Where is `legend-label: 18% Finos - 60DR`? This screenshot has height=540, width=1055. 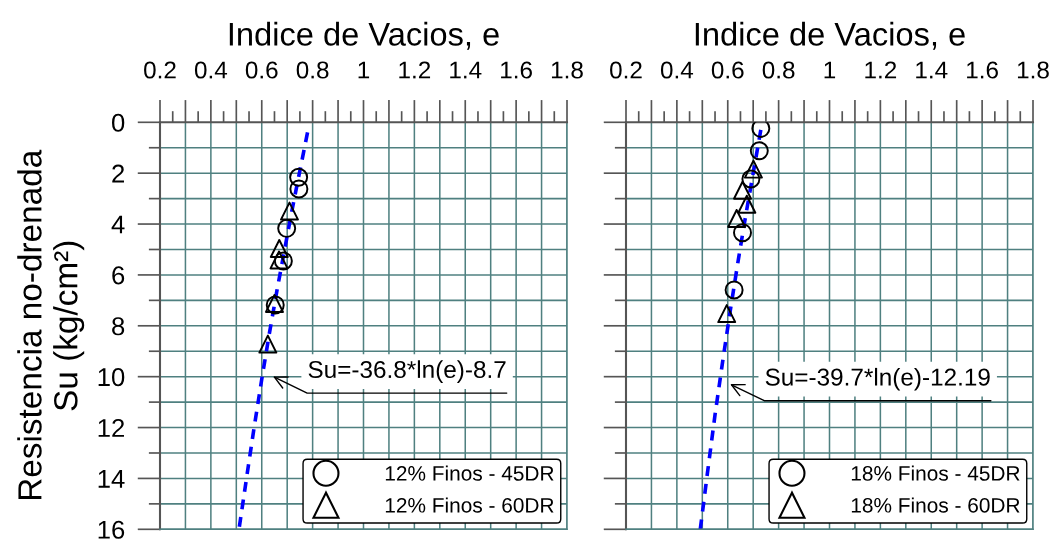 legend-label: 18% Finos - 60DR is located at coordinates (935, 505).